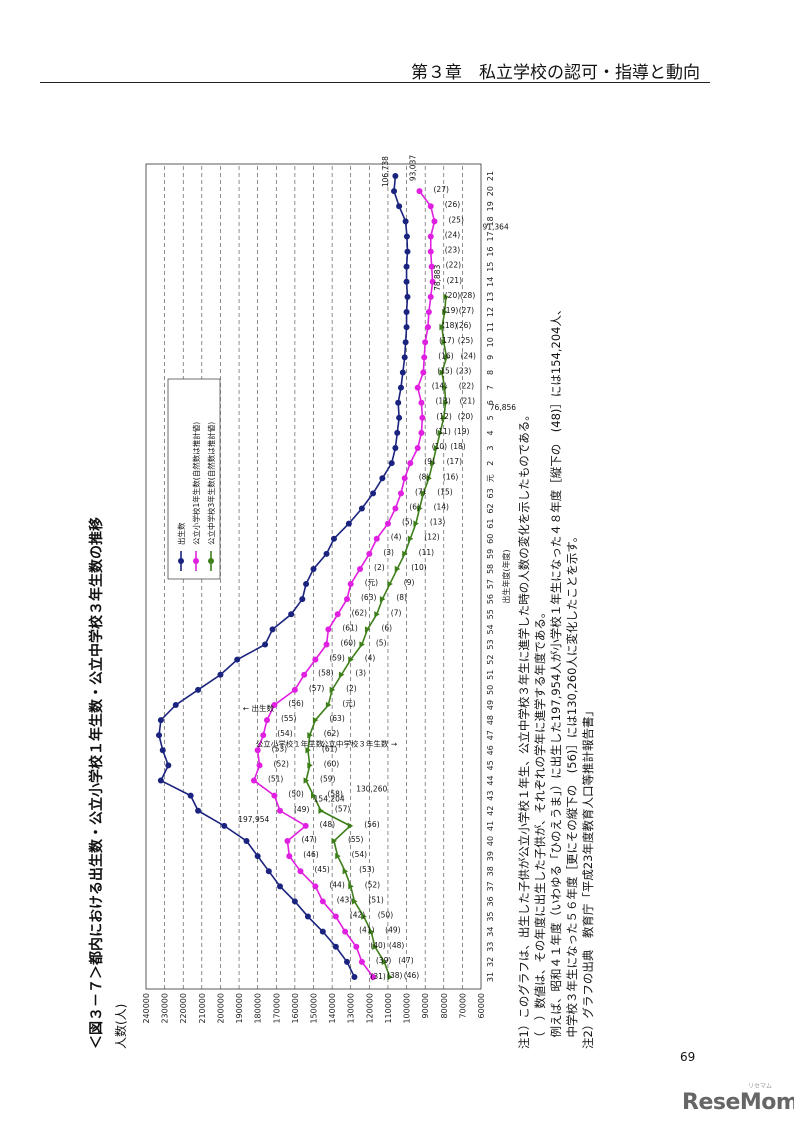 The height and width of the screenshot is (1123, 794). Describe the element at coordinates (490, 962) in the screenshot. I see `x-tick-label: 32` at that location.